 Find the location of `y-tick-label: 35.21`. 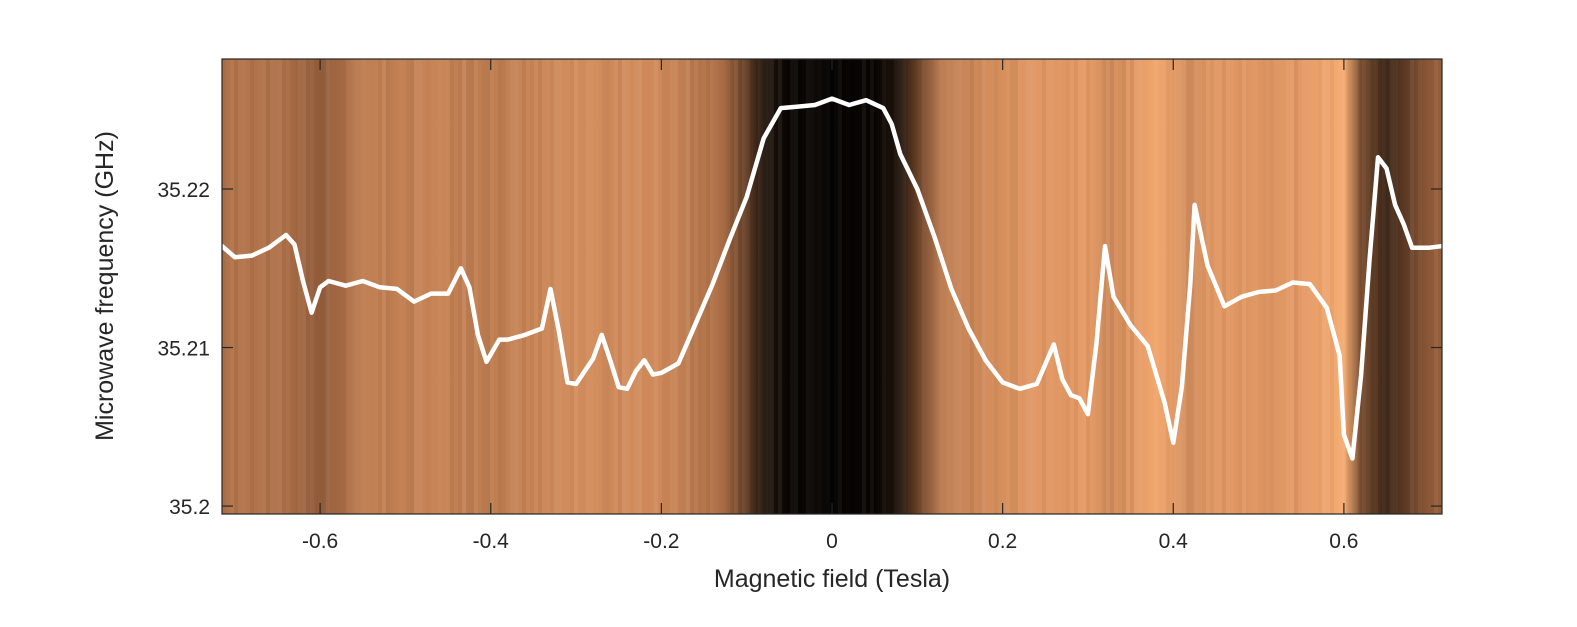

y-tick-label: 35.21 is located at coordinates (183, 349).